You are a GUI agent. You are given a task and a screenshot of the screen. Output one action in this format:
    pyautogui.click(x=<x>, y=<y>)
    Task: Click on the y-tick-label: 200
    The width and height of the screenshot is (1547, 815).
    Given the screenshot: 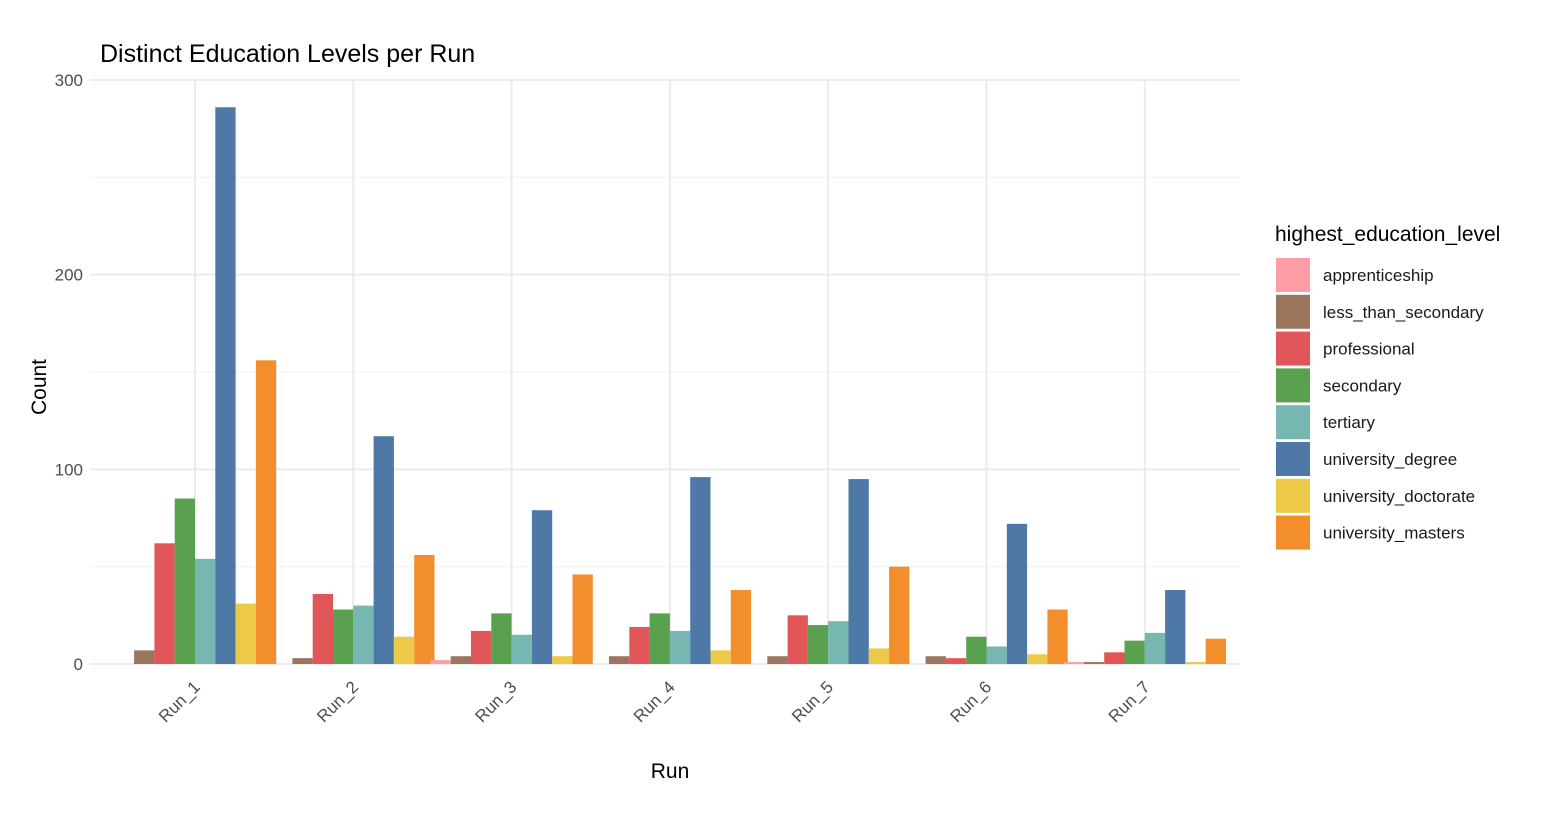 What is the action you would take?
    pyautogui.click(x=69, y=275)
    